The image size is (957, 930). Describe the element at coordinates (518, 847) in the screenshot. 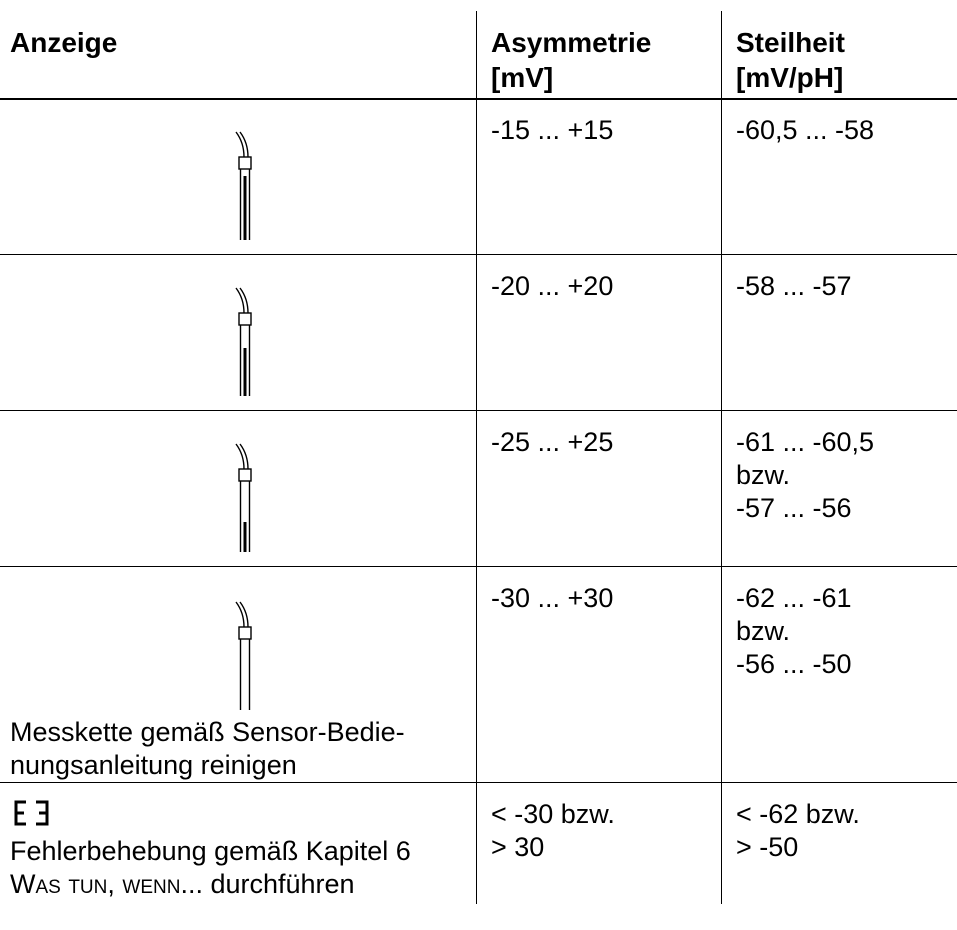

I see `asymmetry-value-line: > 30` at that location.